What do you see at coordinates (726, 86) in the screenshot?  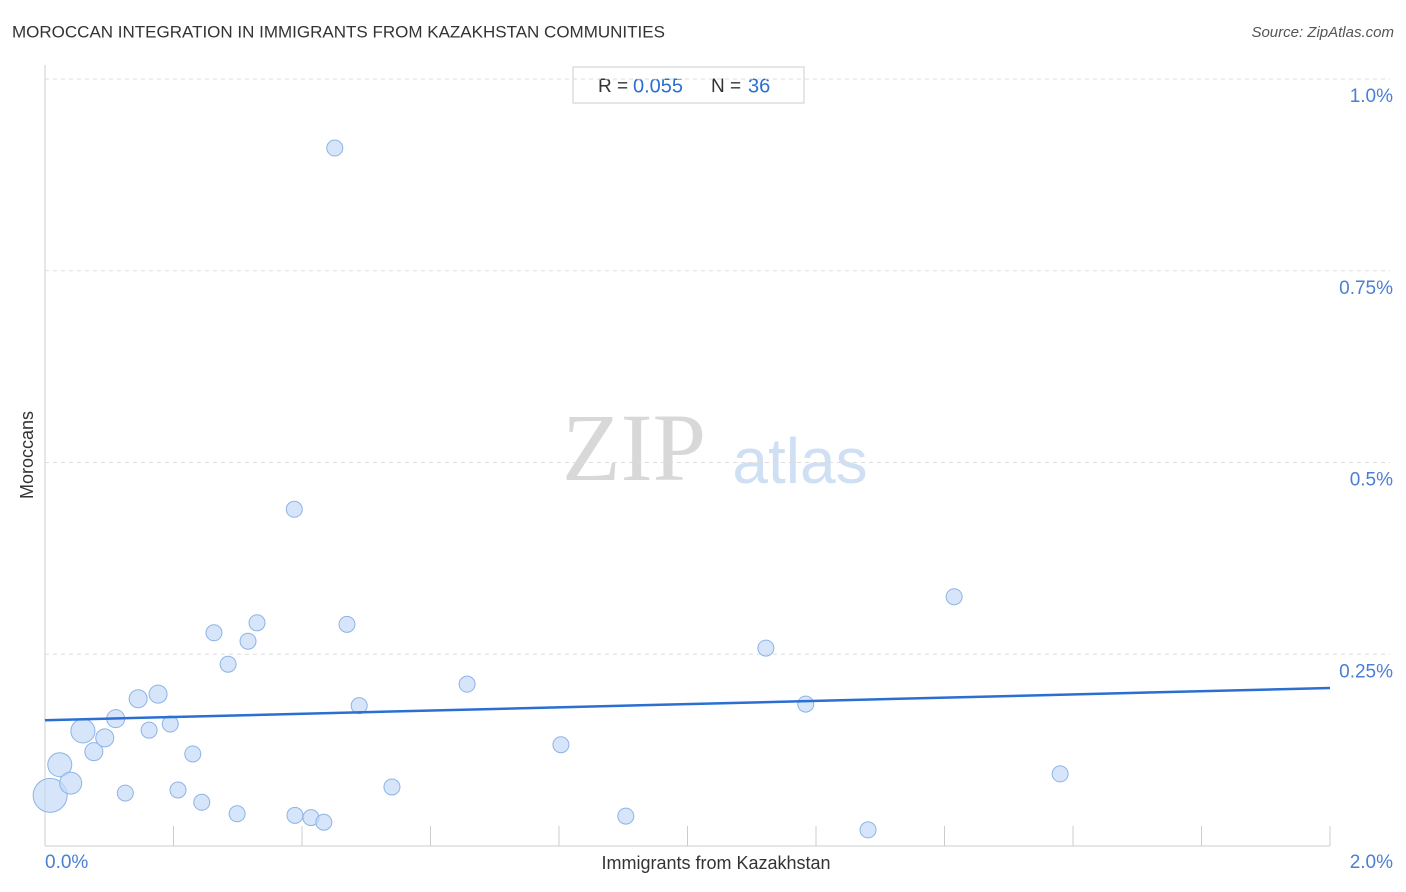 I see `n-label: N =` at bounding box center [726, 86].